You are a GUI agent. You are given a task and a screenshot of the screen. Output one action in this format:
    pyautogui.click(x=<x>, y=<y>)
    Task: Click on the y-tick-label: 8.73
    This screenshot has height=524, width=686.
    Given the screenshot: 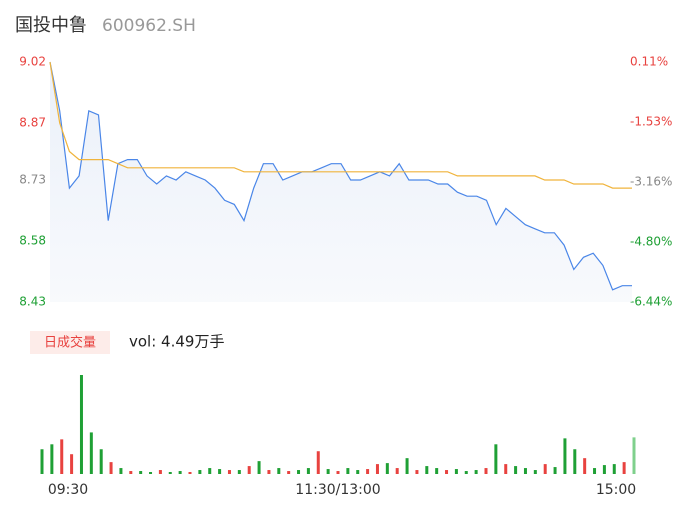 What is the action you would take?
    pyautogui.click(x=32, y=179)
    